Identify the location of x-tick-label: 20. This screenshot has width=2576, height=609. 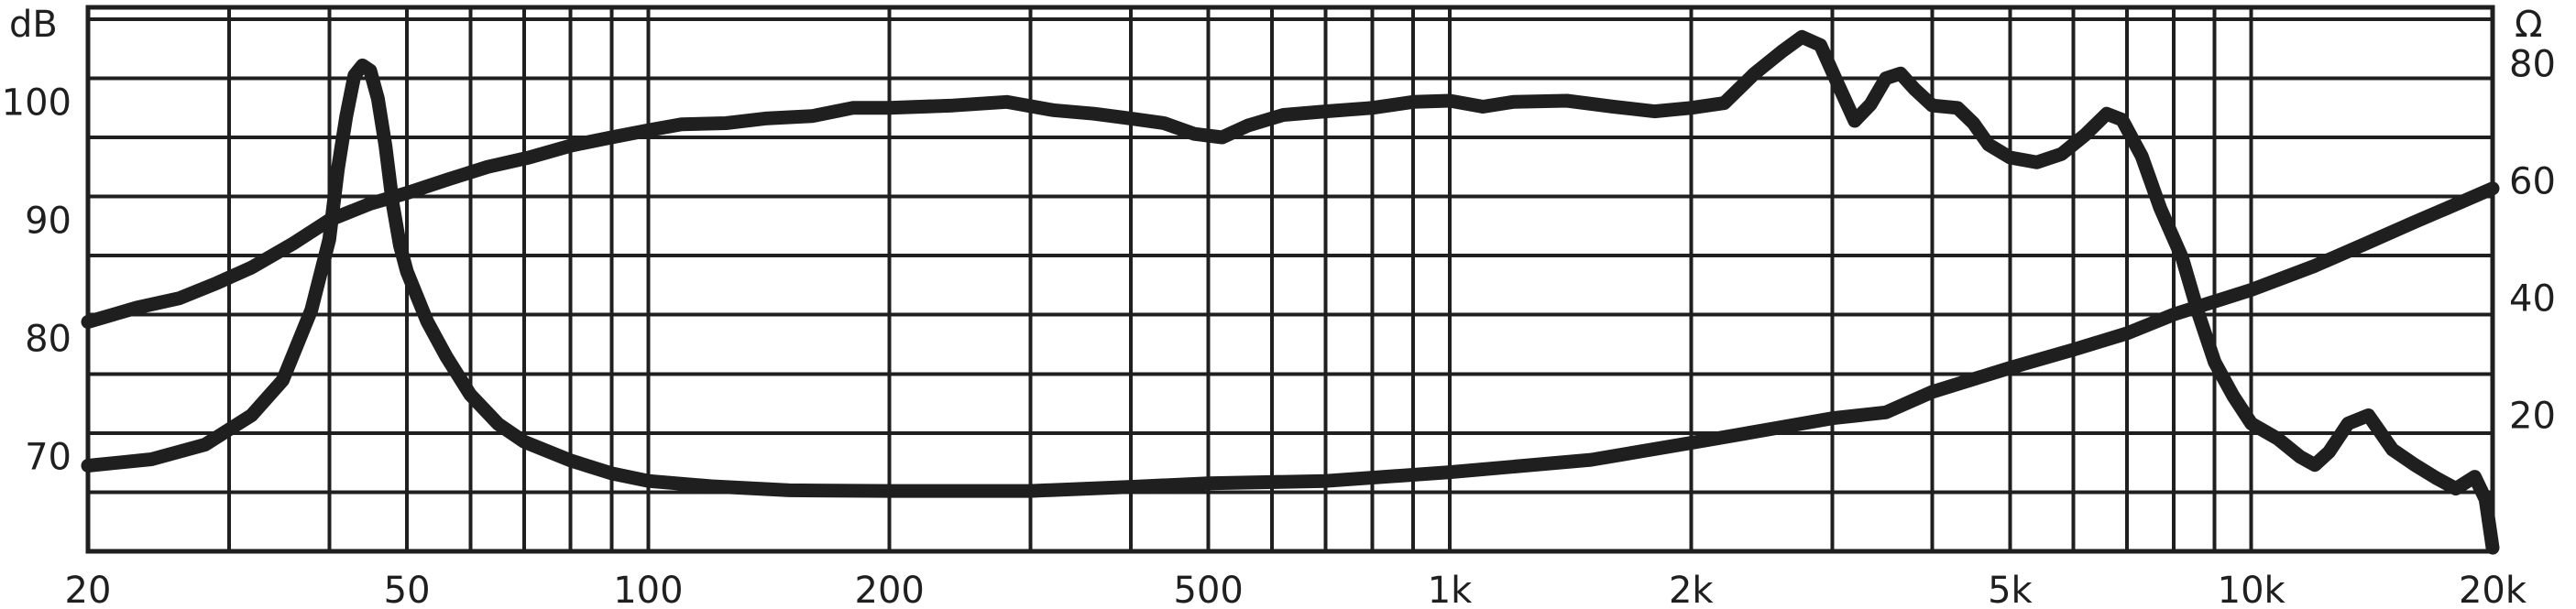
(89, 589).